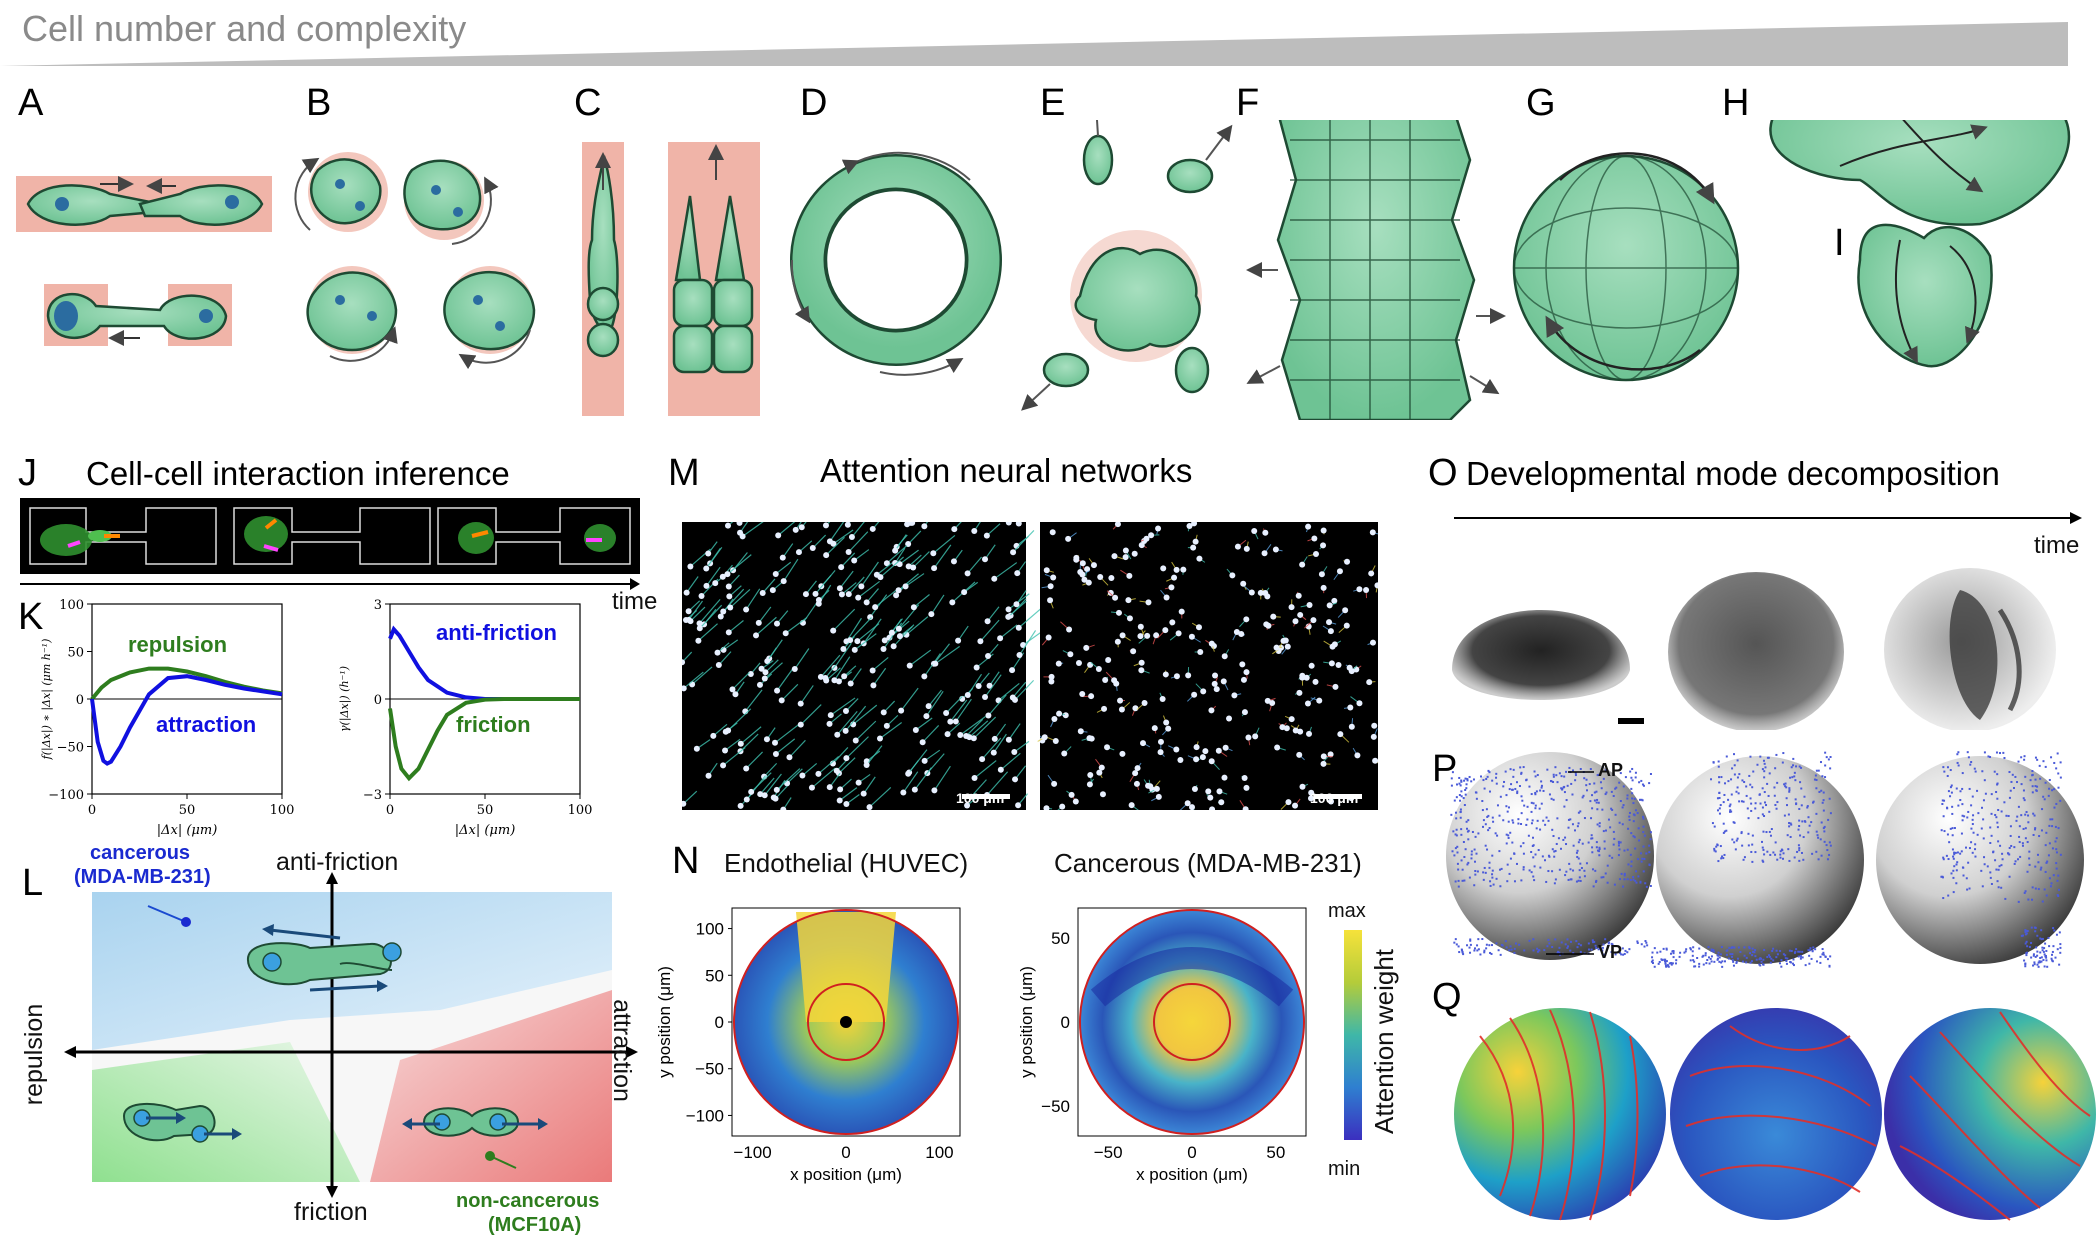  What do you see at coordinates (845, 1152) in the screenshot?
I see `n-left-xtick: 0` at bounding box center [845, 1152].